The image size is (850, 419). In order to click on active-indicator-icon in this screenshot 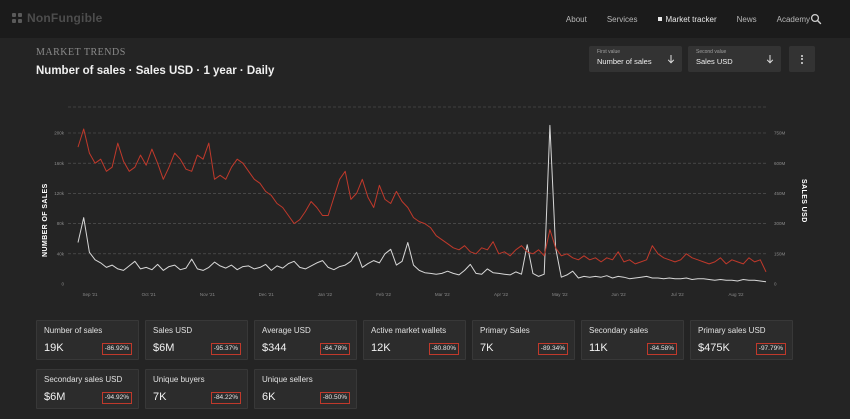, I will do `click(659, 19)`.